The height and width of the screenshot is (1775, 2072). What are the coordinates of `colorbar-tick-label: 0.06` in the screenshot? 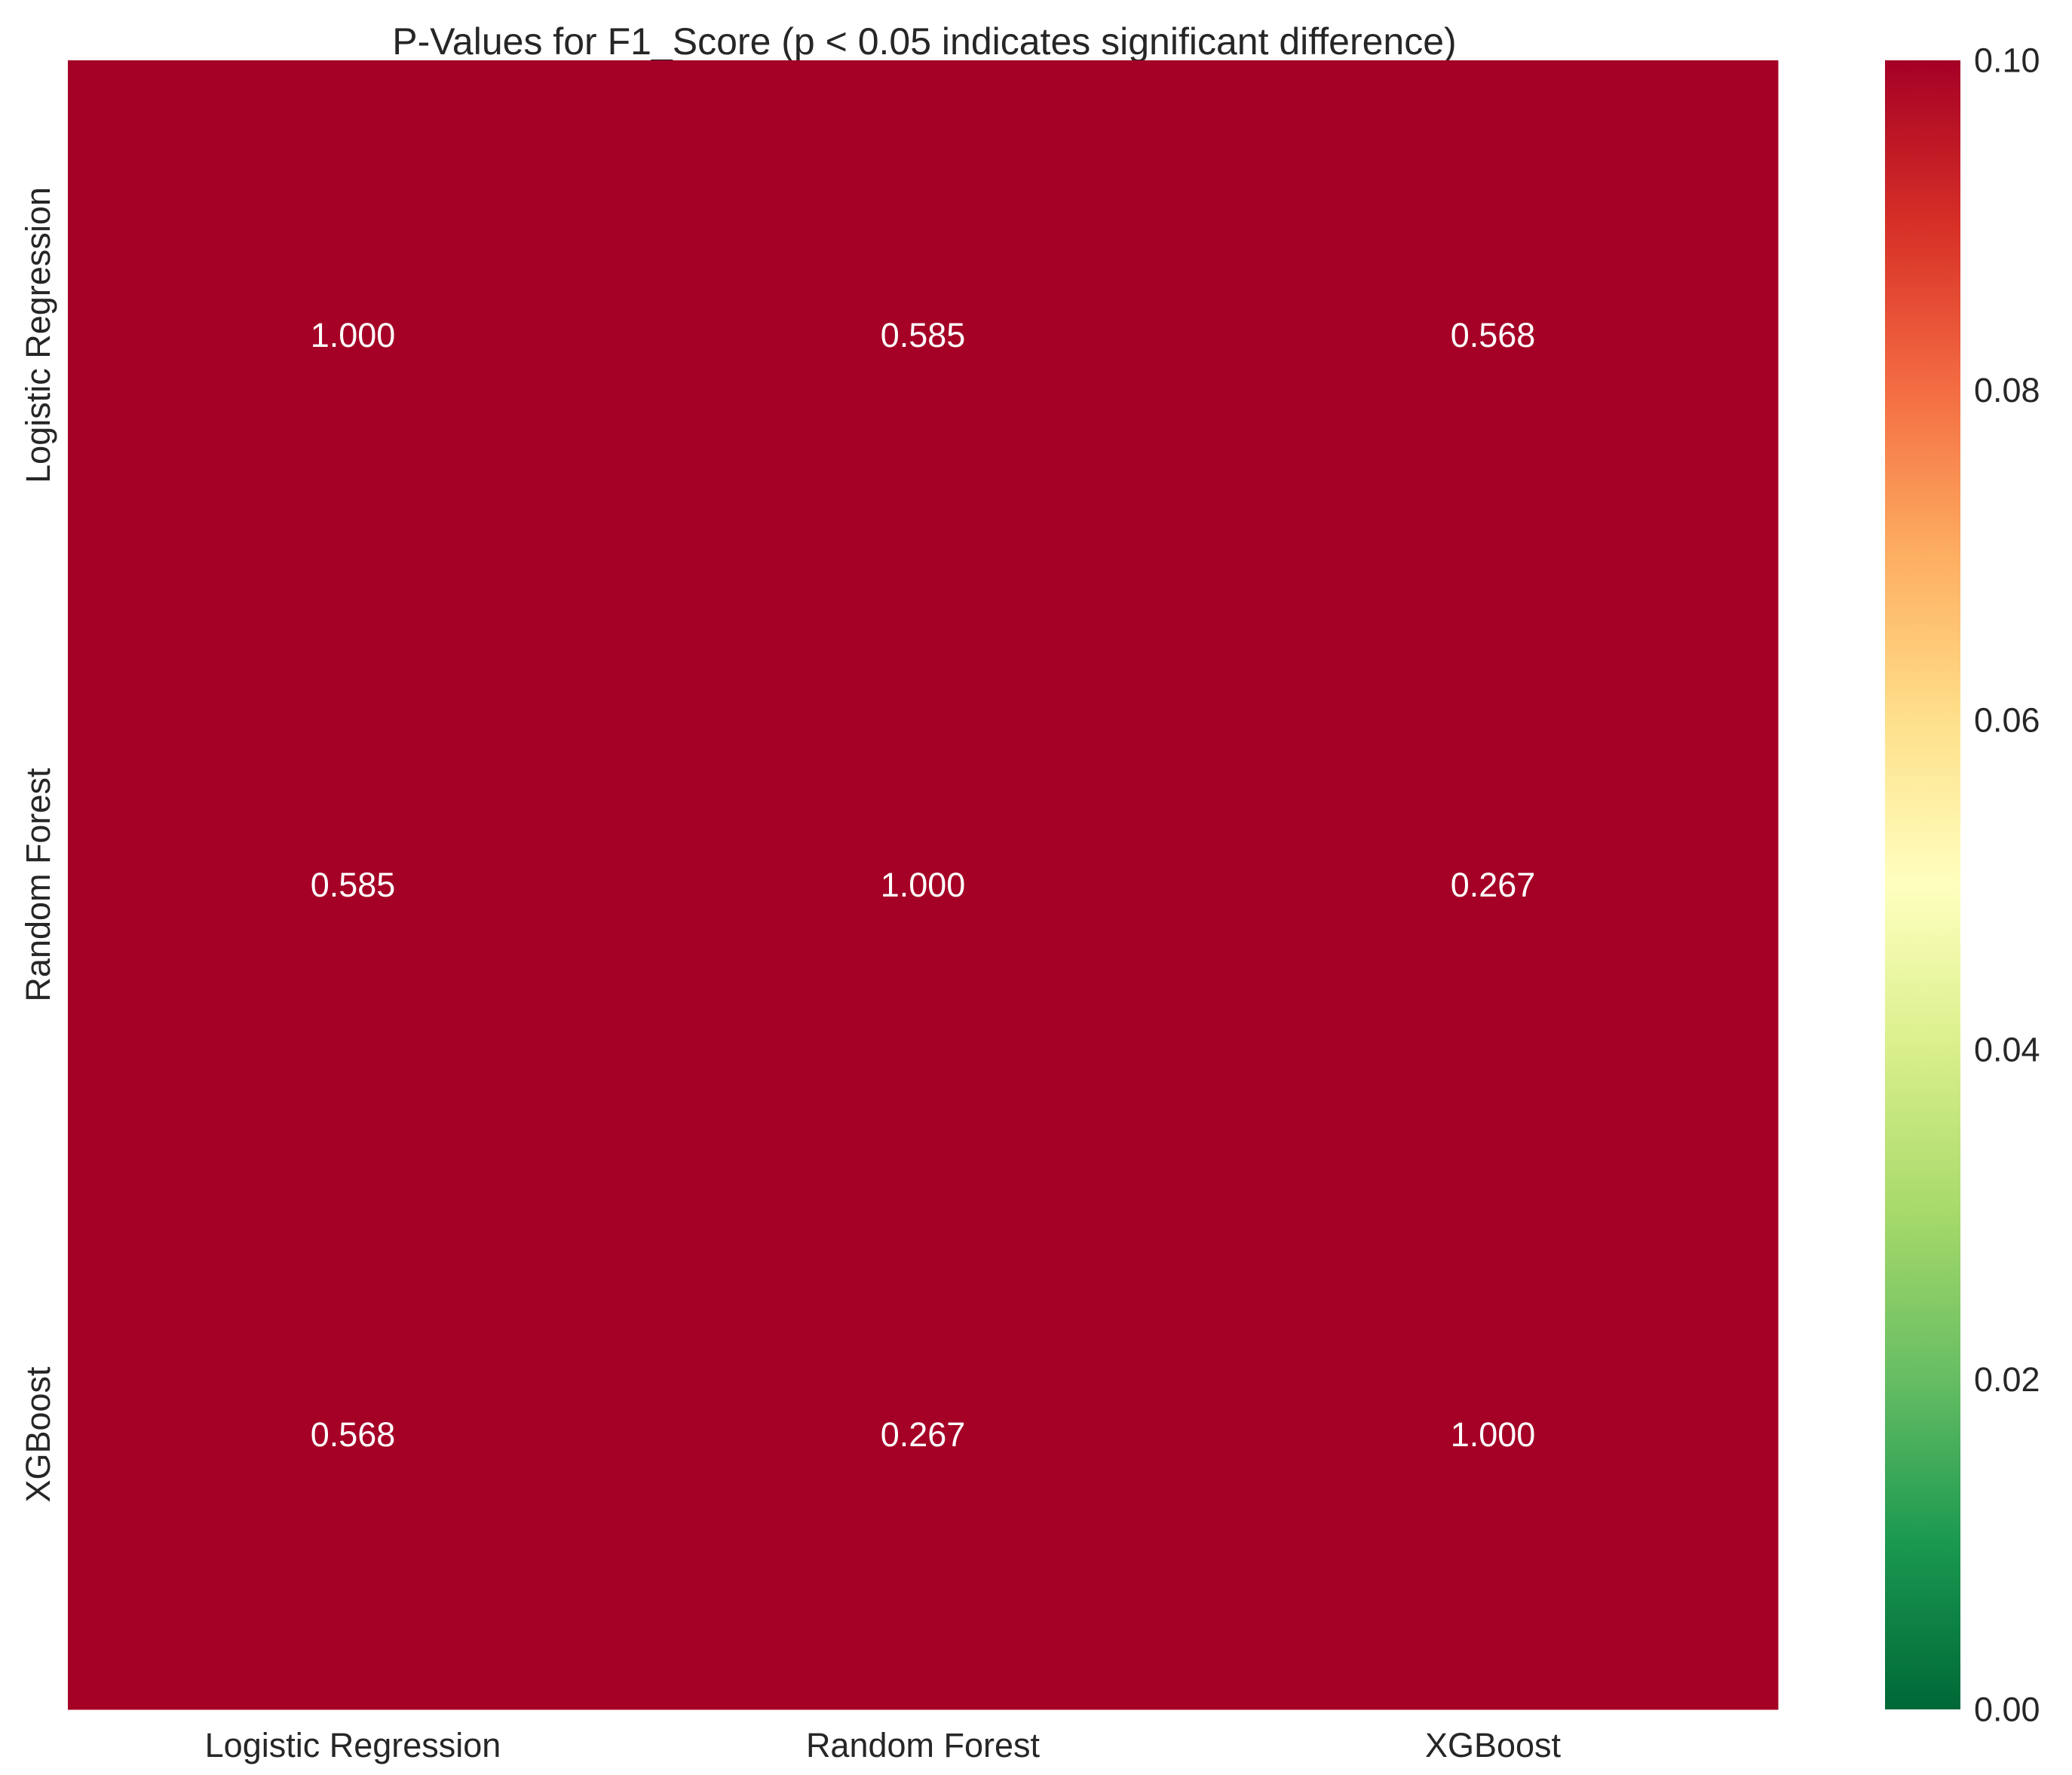 It's located at (2007, 719).